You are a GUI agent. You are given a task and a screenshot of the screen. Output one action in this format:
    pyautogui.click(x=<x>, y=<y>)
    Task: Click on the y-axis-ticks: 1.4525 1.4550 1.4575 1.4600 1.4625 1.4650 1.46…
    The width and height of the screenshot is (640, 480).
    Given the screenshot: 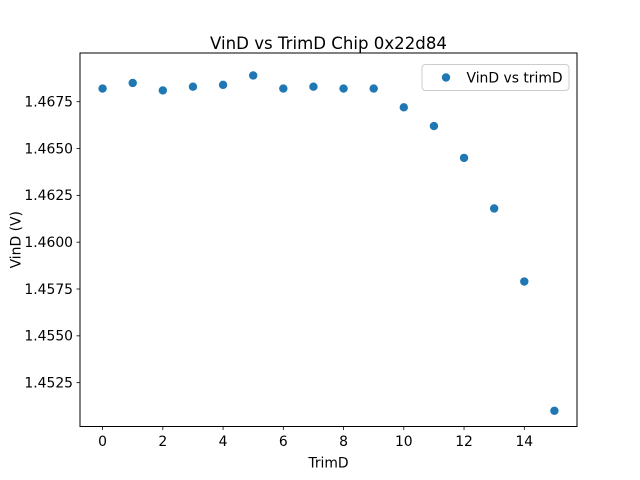 What is the action you would take?
    pyautogui.click(x=52, y=243)
    